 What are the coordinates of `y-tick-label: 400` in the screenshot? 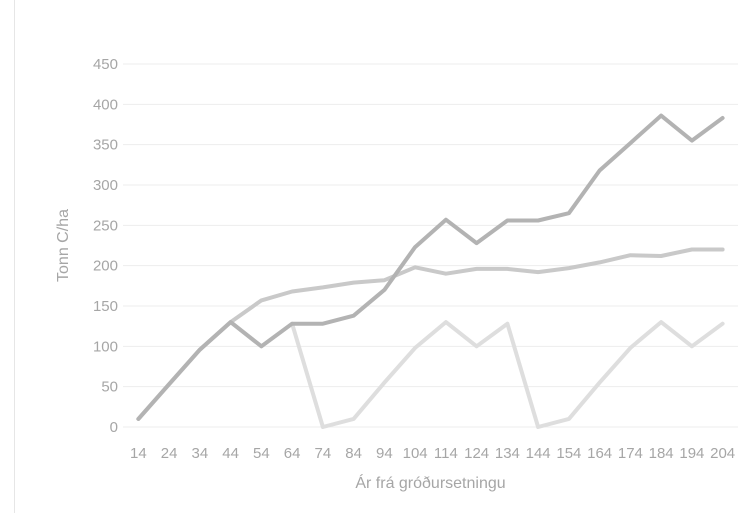 It's located at (105, 104).